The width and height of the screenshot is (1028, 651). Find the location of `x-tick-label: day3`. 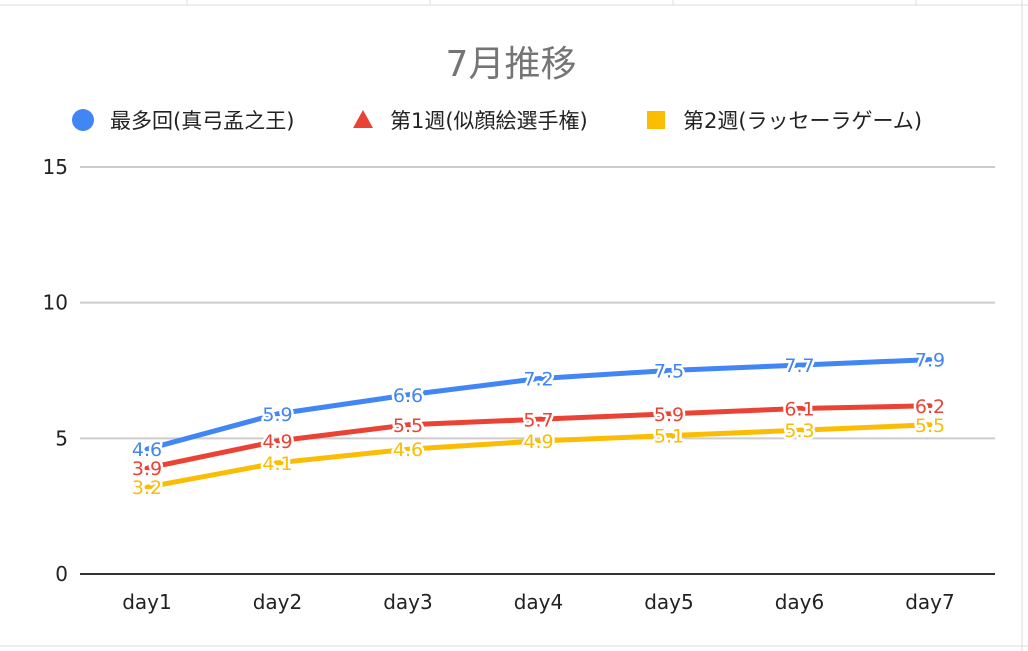

x-tick-label: day3 is located at coordinates (408, 602).